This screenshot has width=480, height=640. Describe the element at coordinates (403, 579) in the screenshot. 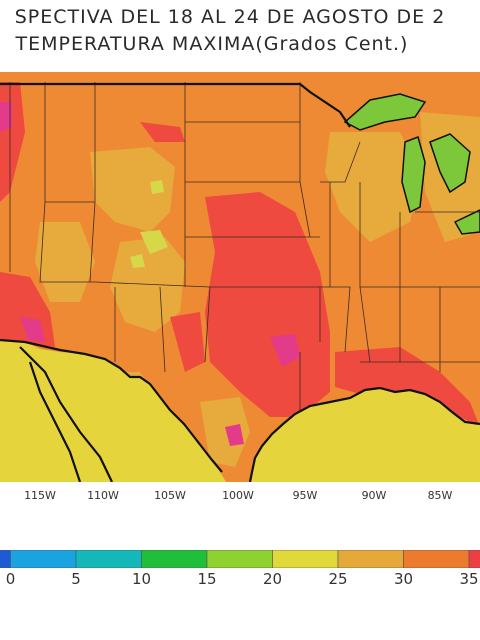

I see `color-scale-tick-label: 30` at that location.